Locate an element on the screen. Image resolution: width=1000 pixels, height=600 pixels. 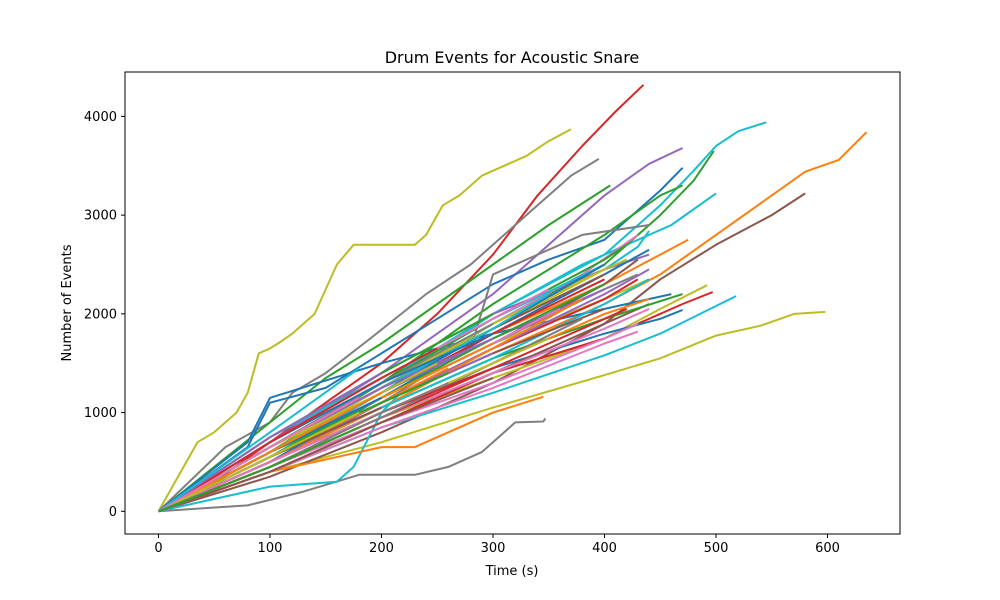
y-tick-label: 3000 is located at coordinates (100, 216).